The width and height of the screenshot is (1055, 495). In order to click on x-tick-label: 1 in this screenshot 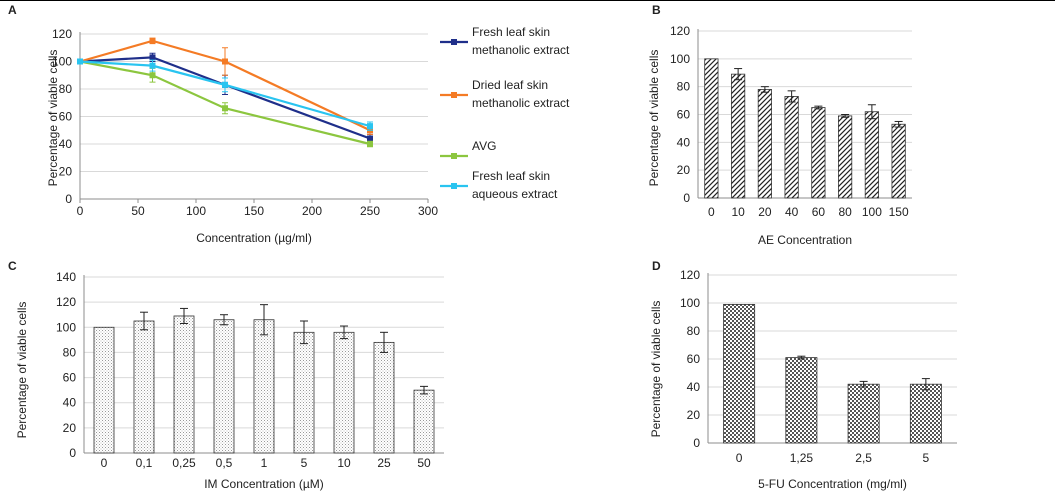, I will do `click(264, 463)`.